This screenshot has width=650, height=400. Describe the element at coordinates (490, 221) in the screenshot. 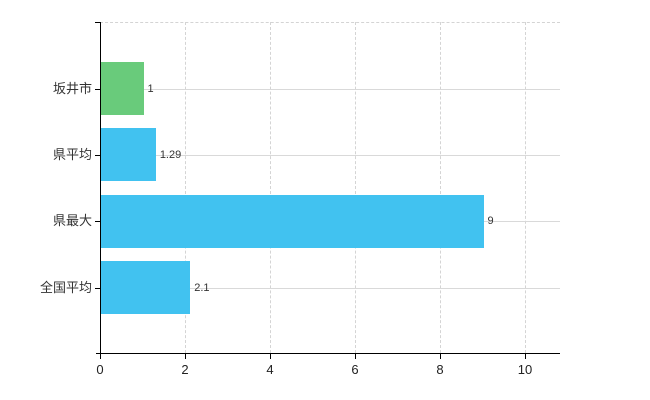

I see `bar-value-label: 9` at that location.